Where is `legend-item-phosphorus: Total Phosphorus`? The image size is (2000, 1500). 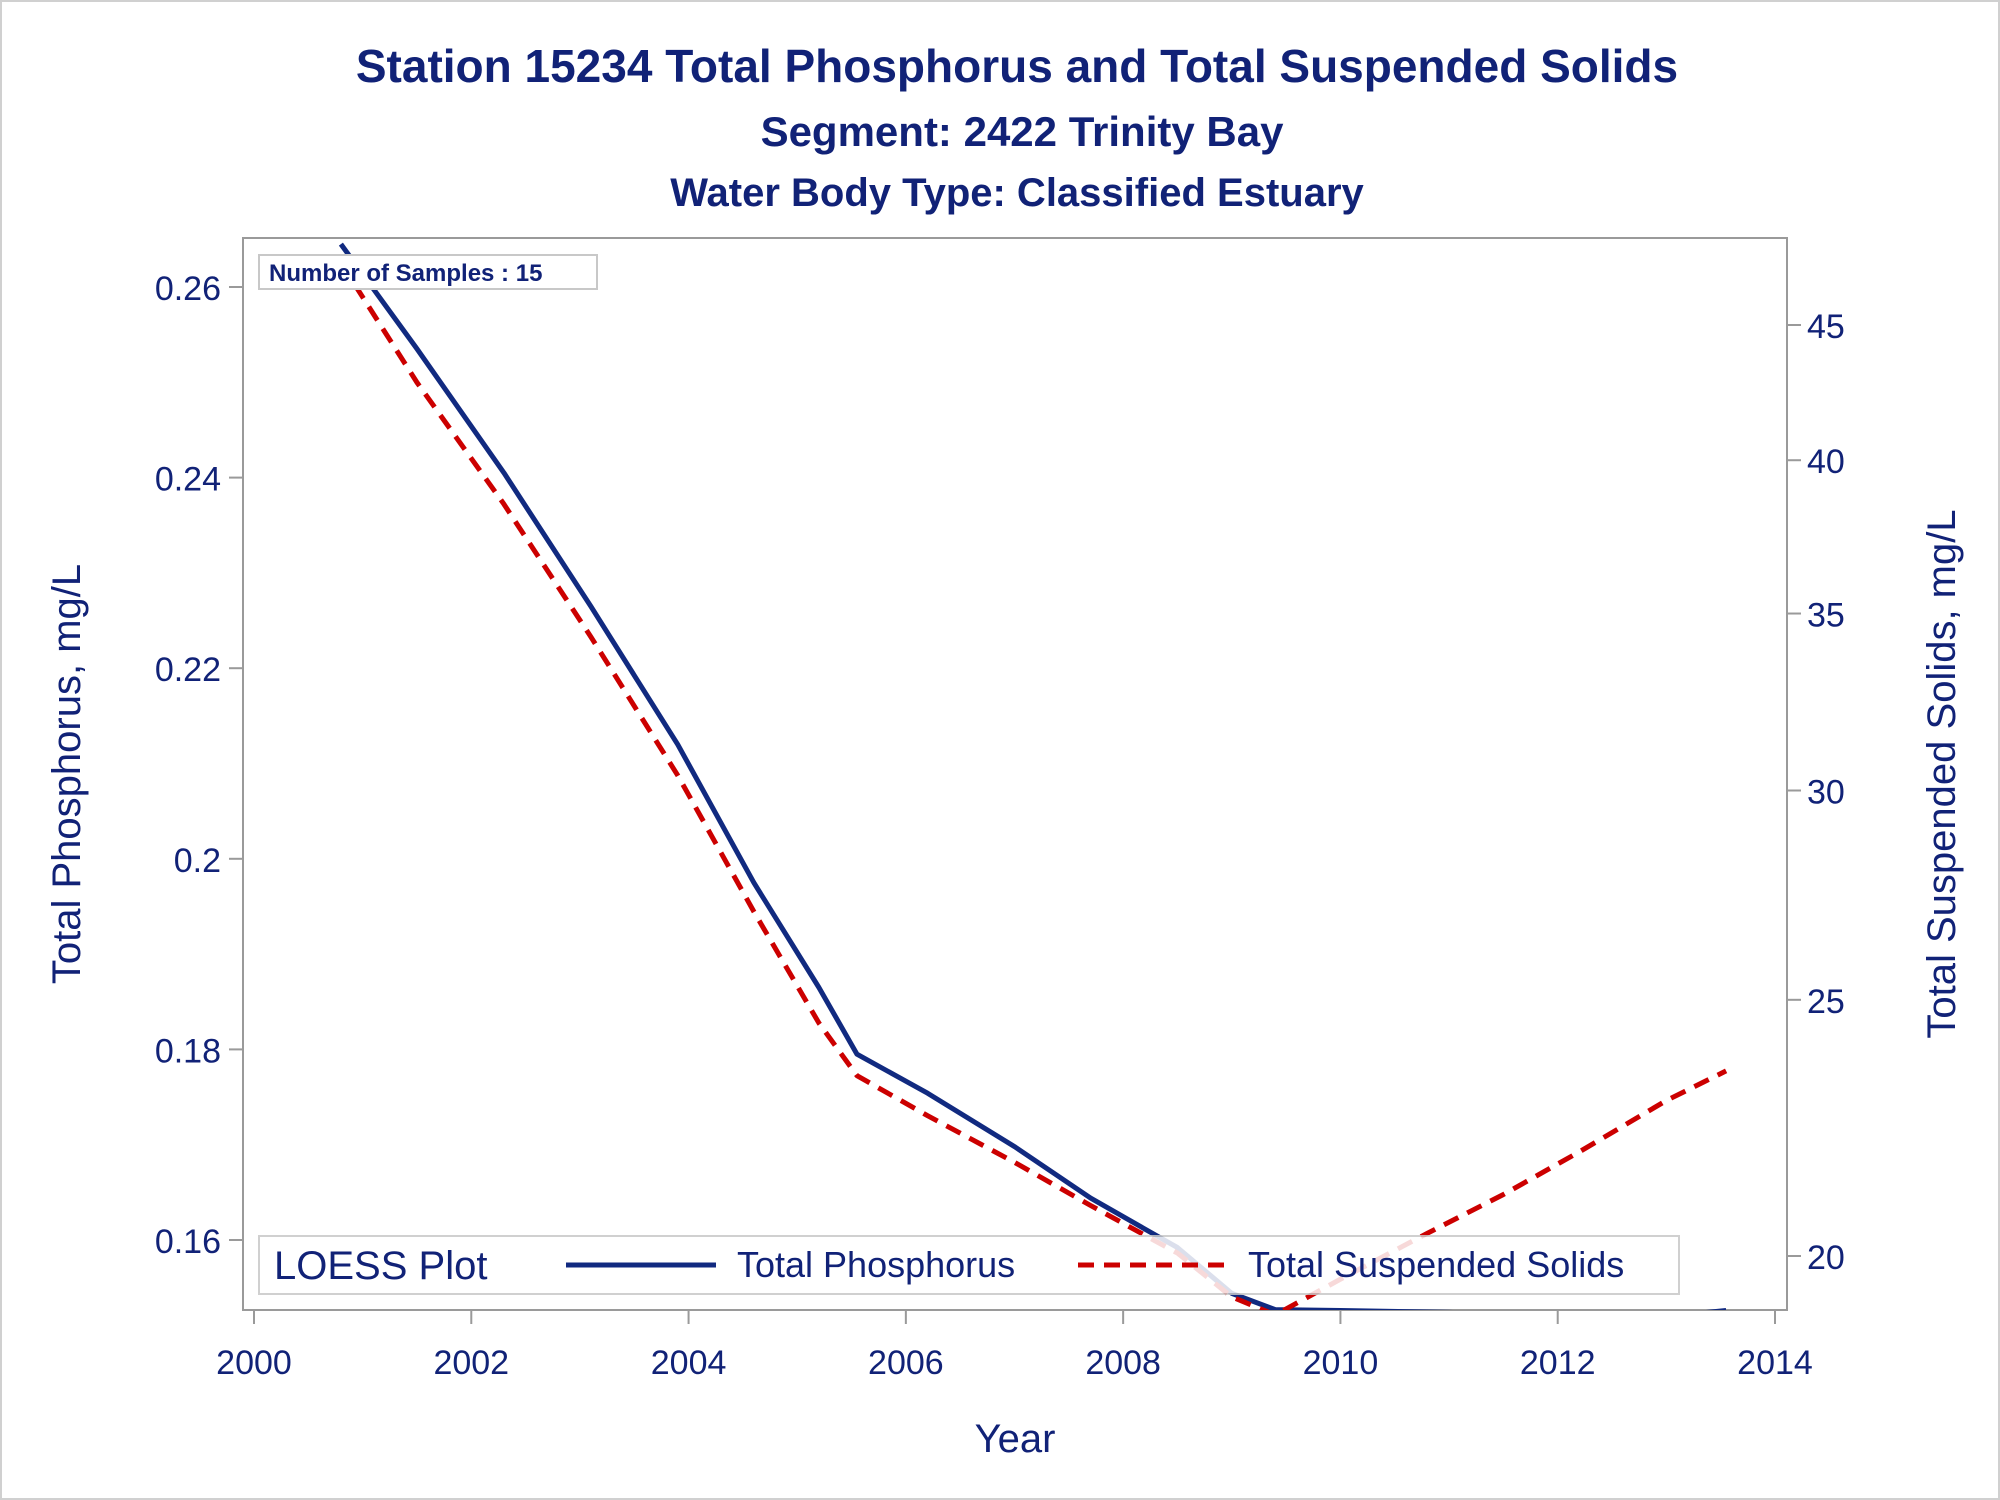
legend-item-phosphorus: Total Phosphorus is located at coordinates (876, 1264).